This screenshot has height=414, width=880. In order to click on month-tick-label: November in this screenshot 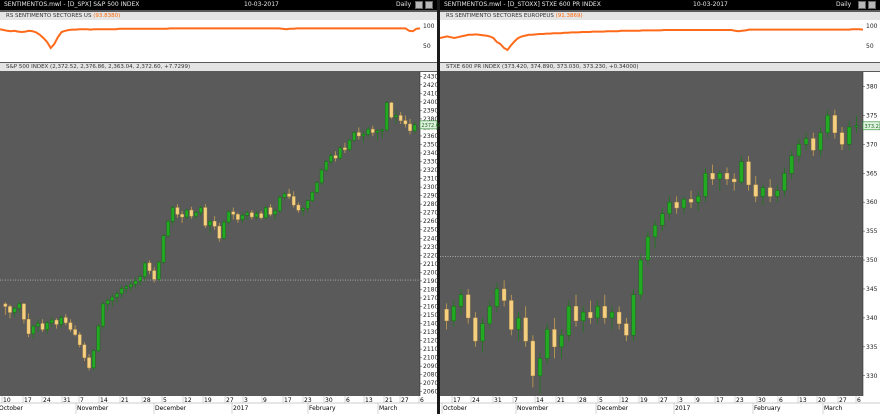, I will do `click(533, 408)`.